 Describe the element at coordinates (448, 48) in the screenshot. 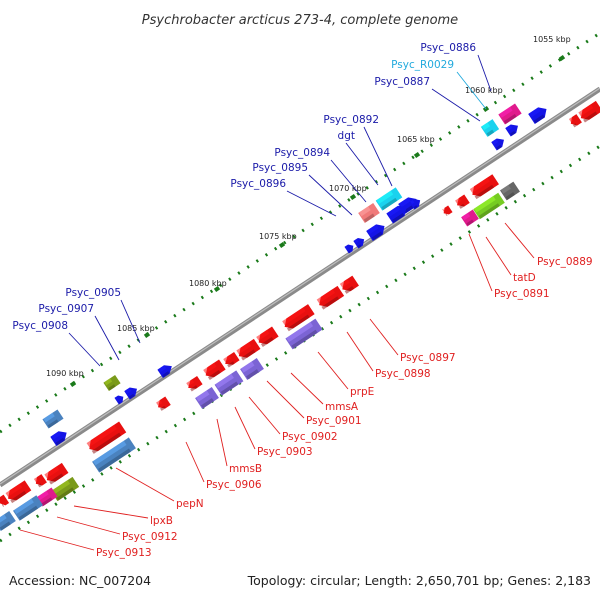

I see `gene-label: Psyc_0886` at that location.